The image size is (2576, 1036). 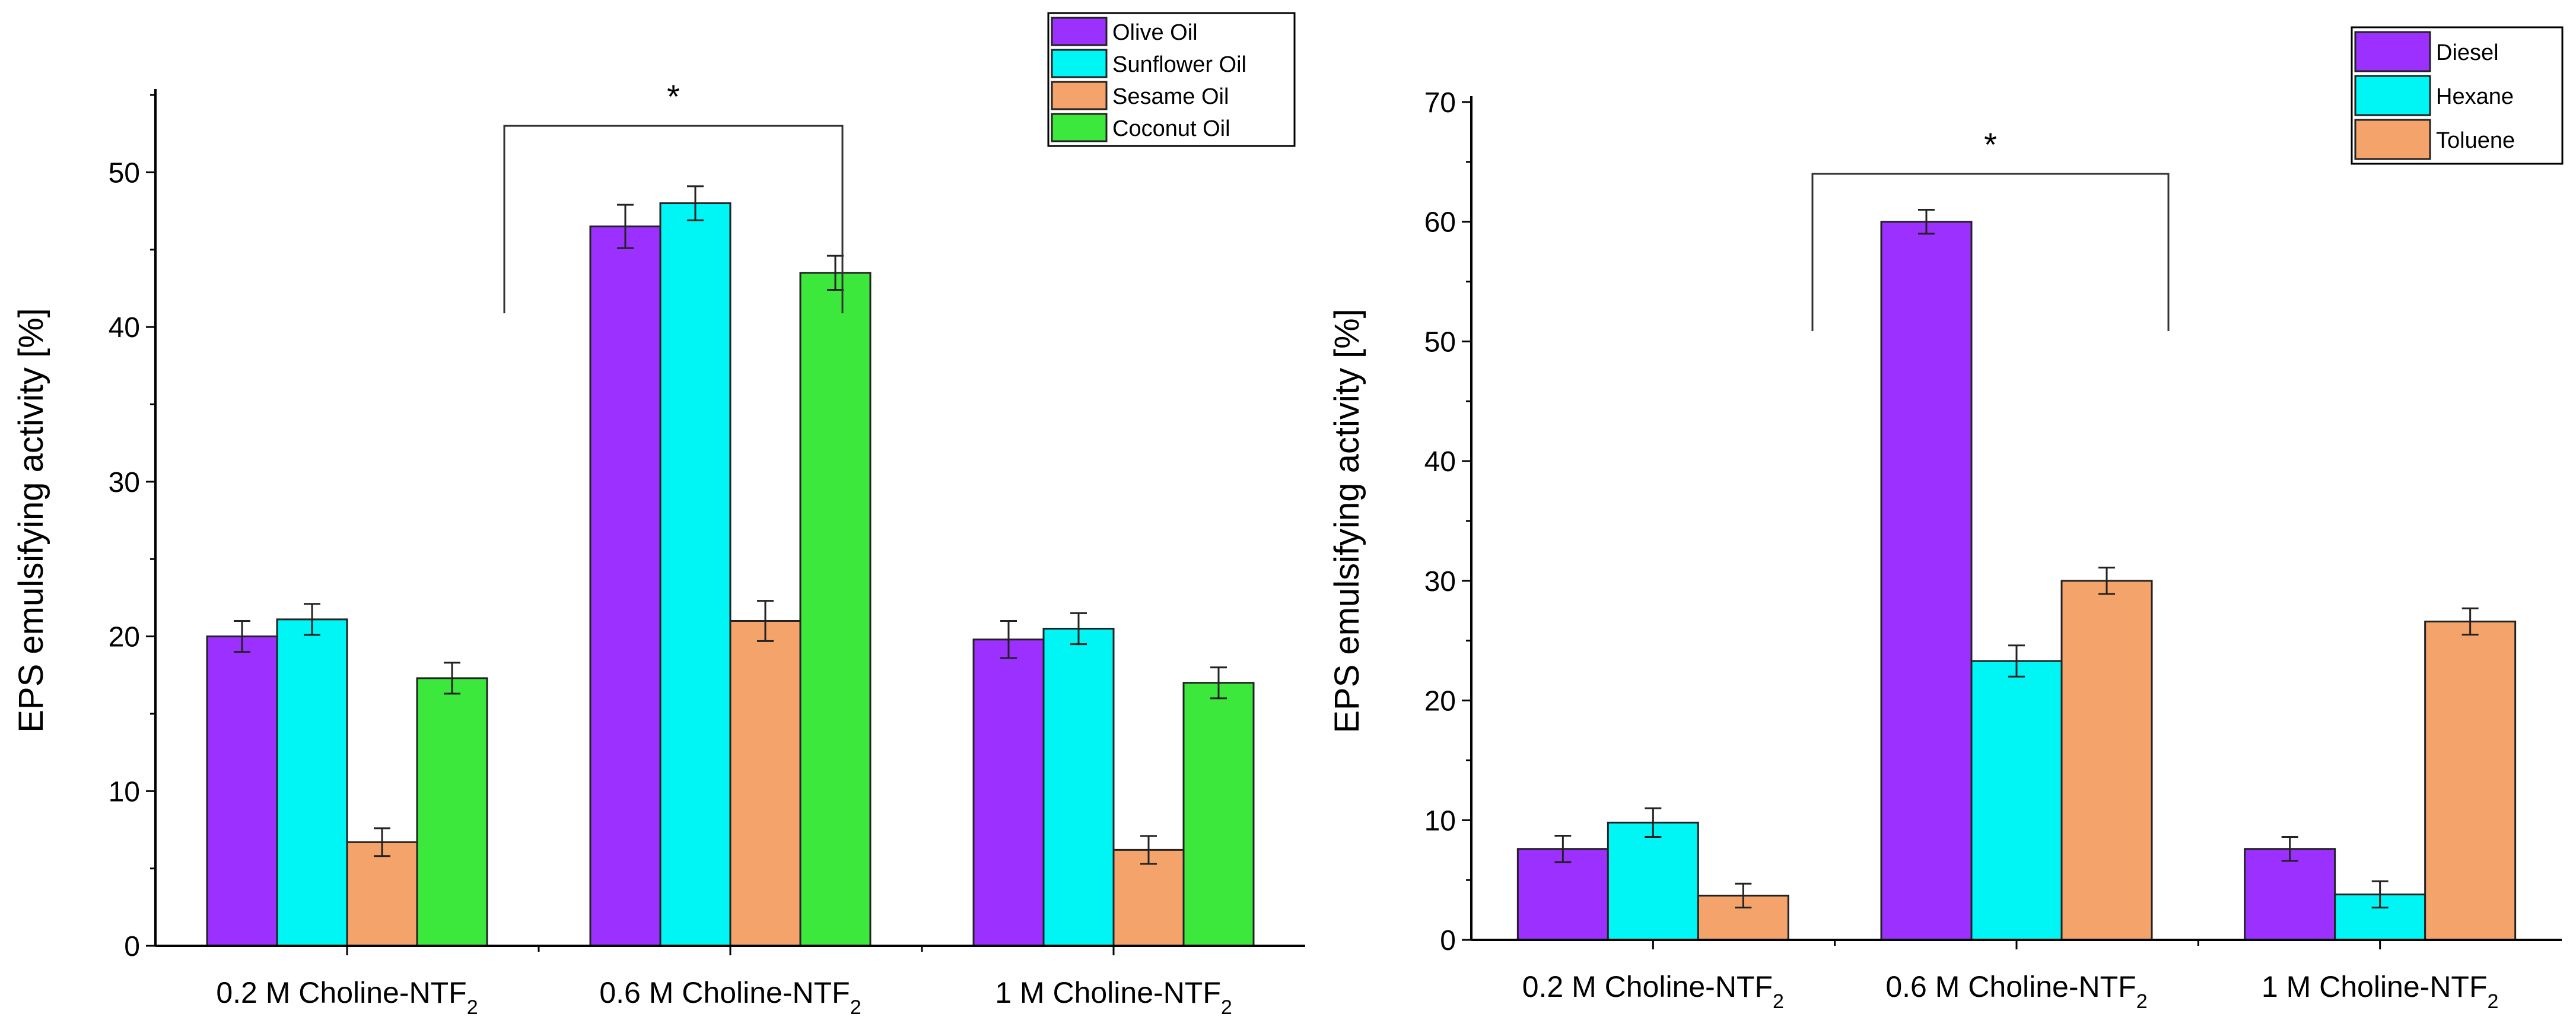 What do you see at coordinates (1440, 223) in the screenshot?
I see `y-tick-label: 60` at bounding box center [1440, 223].